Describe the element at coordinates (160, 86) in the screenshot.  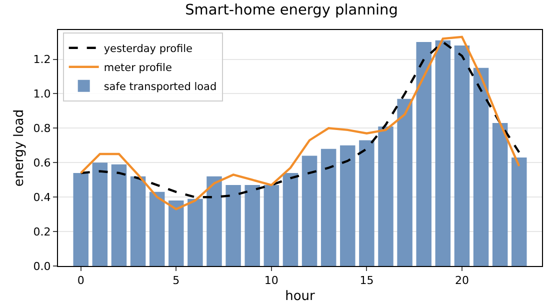
I see `legend-label: safe transported load` at that location.